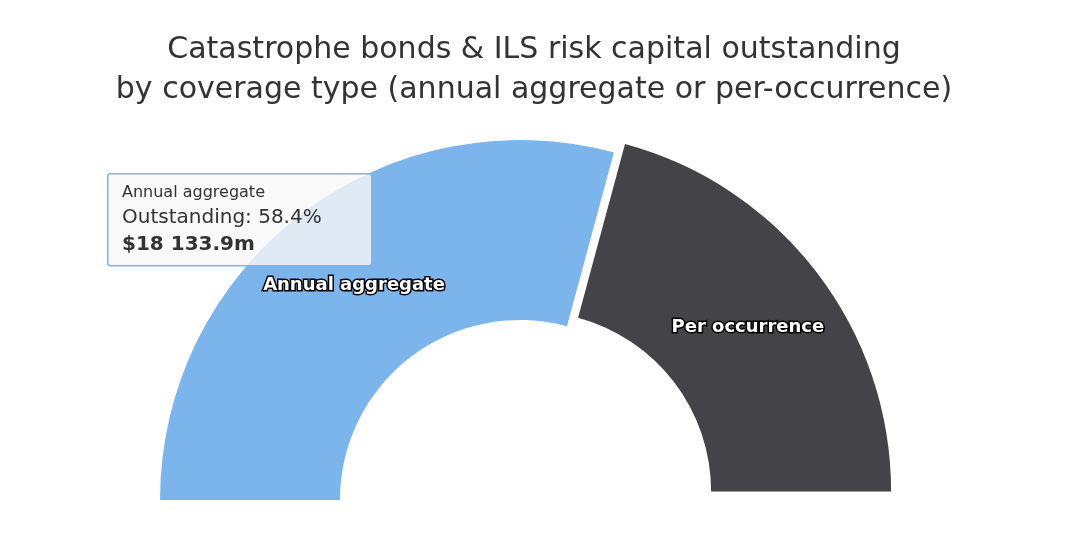 This screenshot has height=548, width=1068. Describe the element at coordinates (354, 283) in the screenshot. I see `slice-label: Annual aggregate` at that location.